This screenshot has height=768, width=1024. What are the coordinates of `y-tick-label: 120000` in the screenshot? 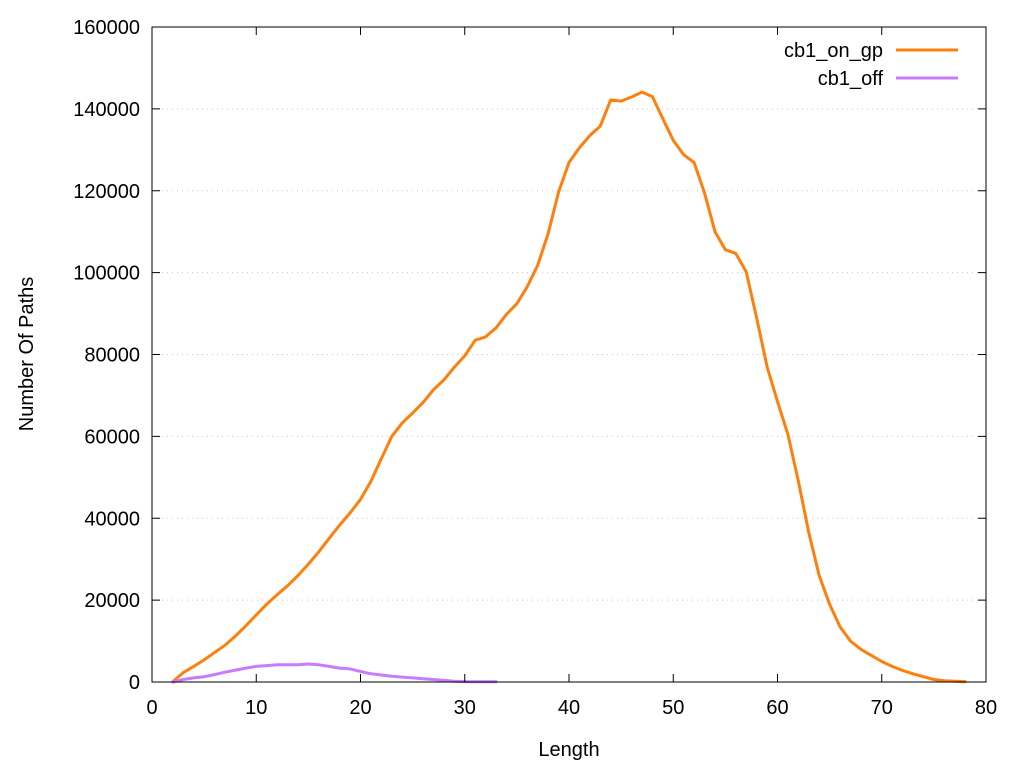 It's located at (106, 192).